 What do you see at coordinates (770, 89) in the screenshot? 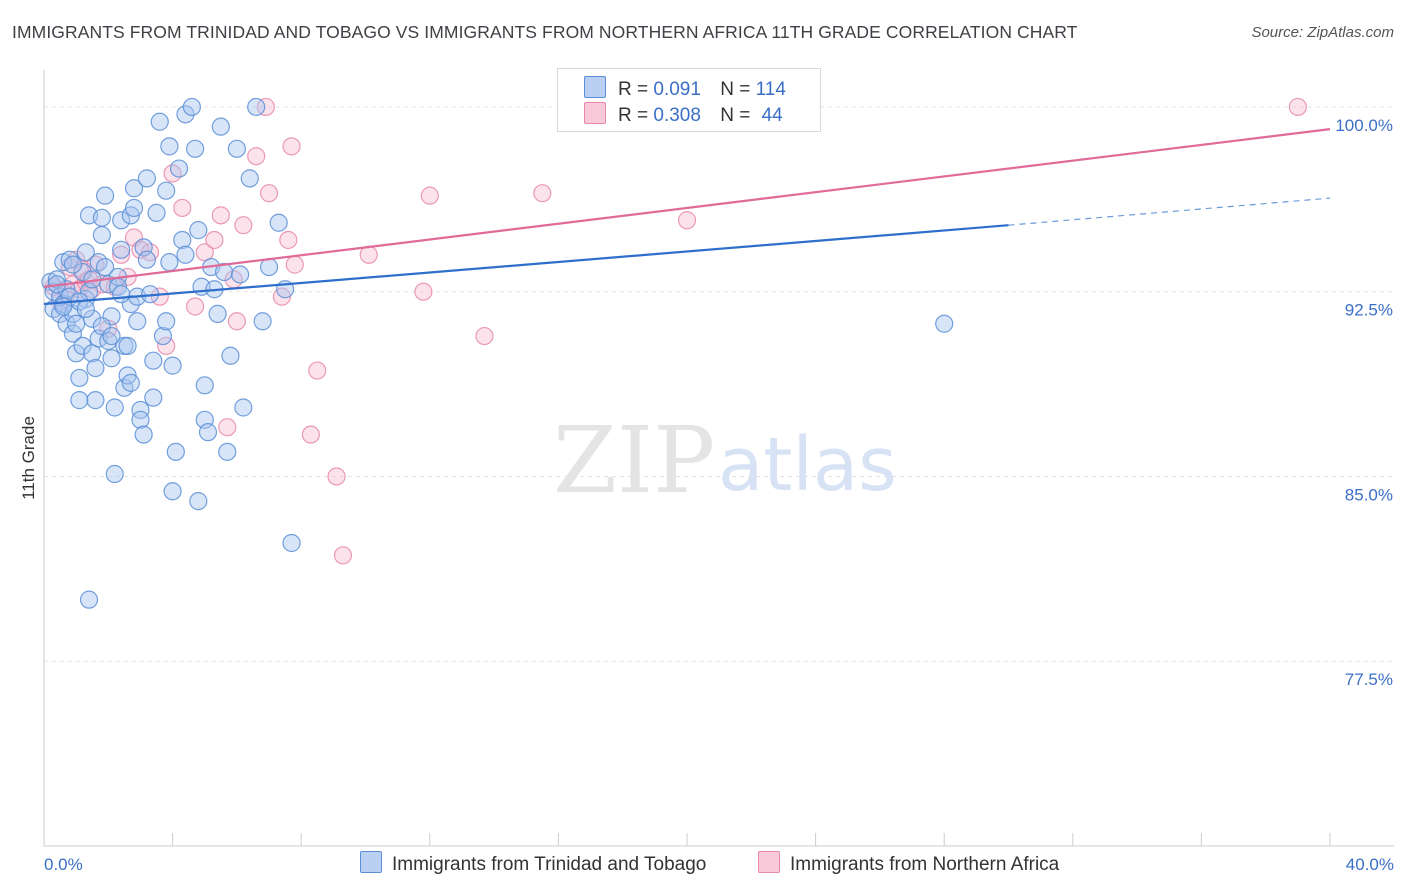
I see `legend-n-value: 114` at bounding box center [770, 89].